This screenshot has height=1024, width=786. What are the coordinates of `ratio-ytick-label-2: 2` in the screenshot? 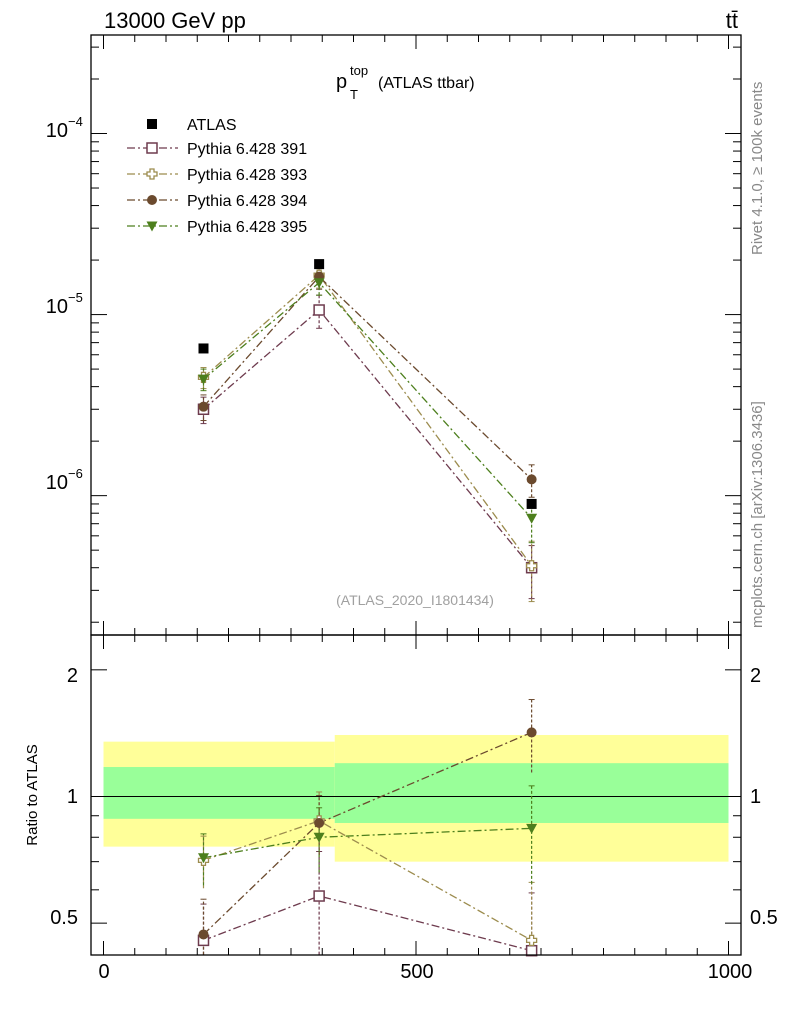 It's located at (72, 676).